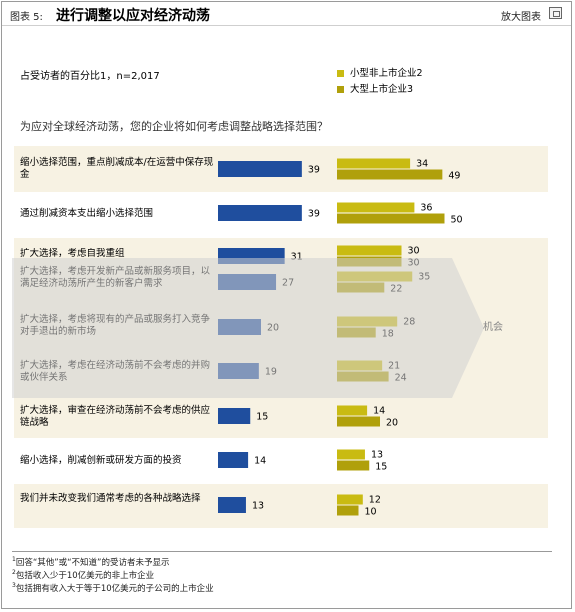 This screenshot has width=575, height=612. I want to click on footnote-1: 1回答“其他”或“不知道”的受访者未予显示, so click(91, 562).